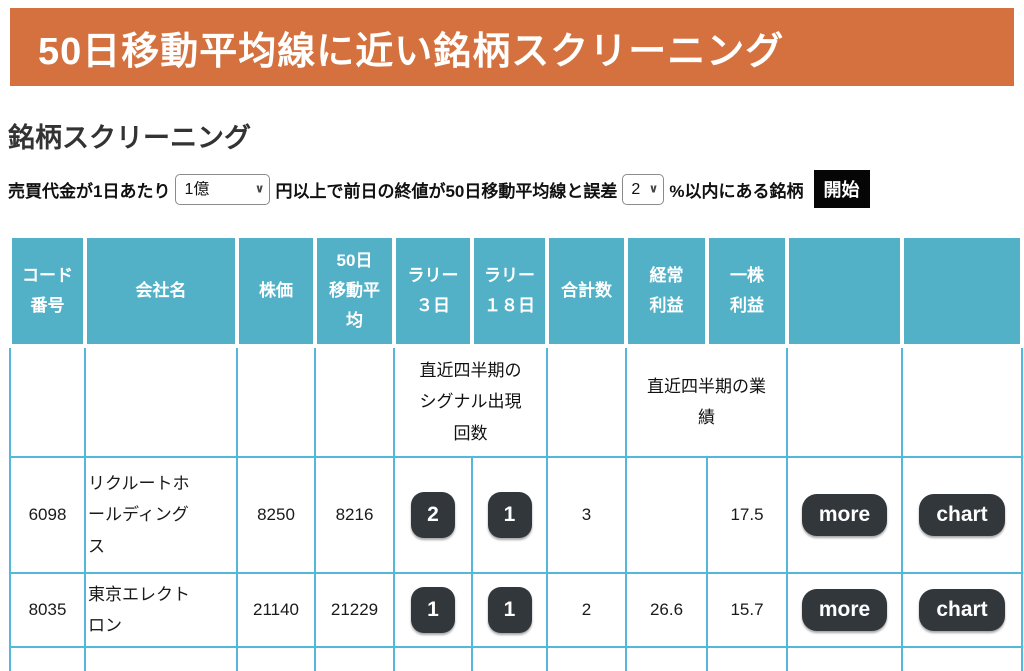  I want to click on cell-ma50: 8216, so click(354, 515).